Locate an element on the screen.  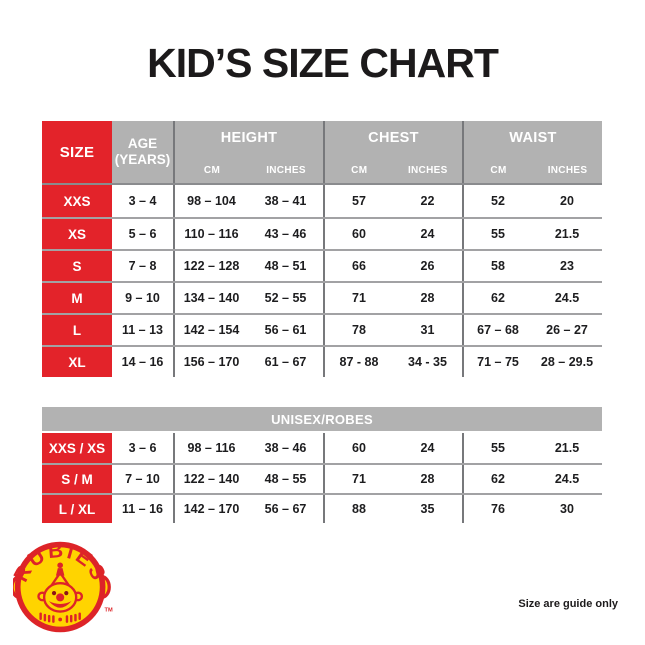
chest-column-header: CHEST CM INCHES is located at coordinates (392, 152).